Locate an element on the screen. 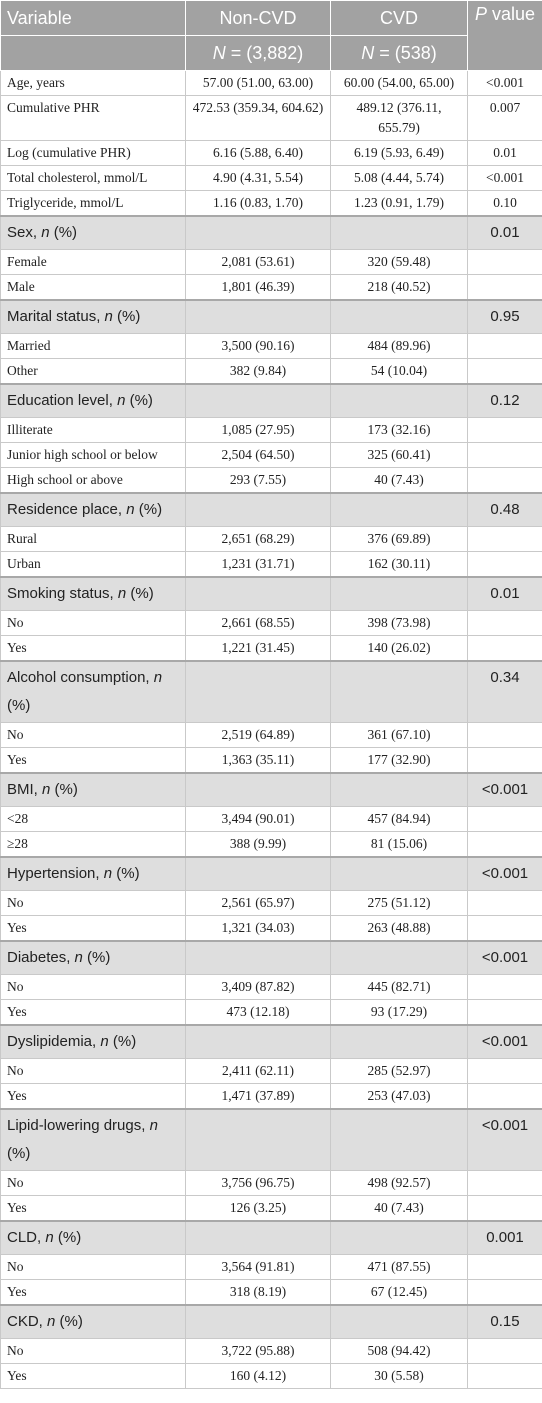 The width and height of the screenshot is (542, 1403). data-row: Urban 1,231 (31.71) 162 (30.11) is located at coordinates (271, 564).